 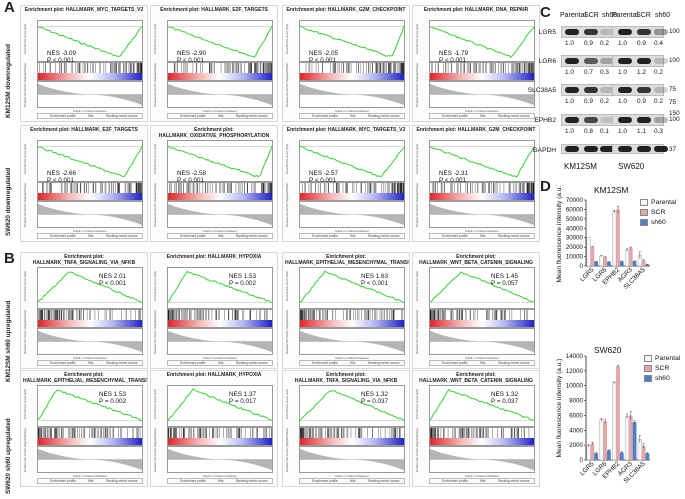 I want to click on bar-scr-slc38a5, so click(x=643, y=452).